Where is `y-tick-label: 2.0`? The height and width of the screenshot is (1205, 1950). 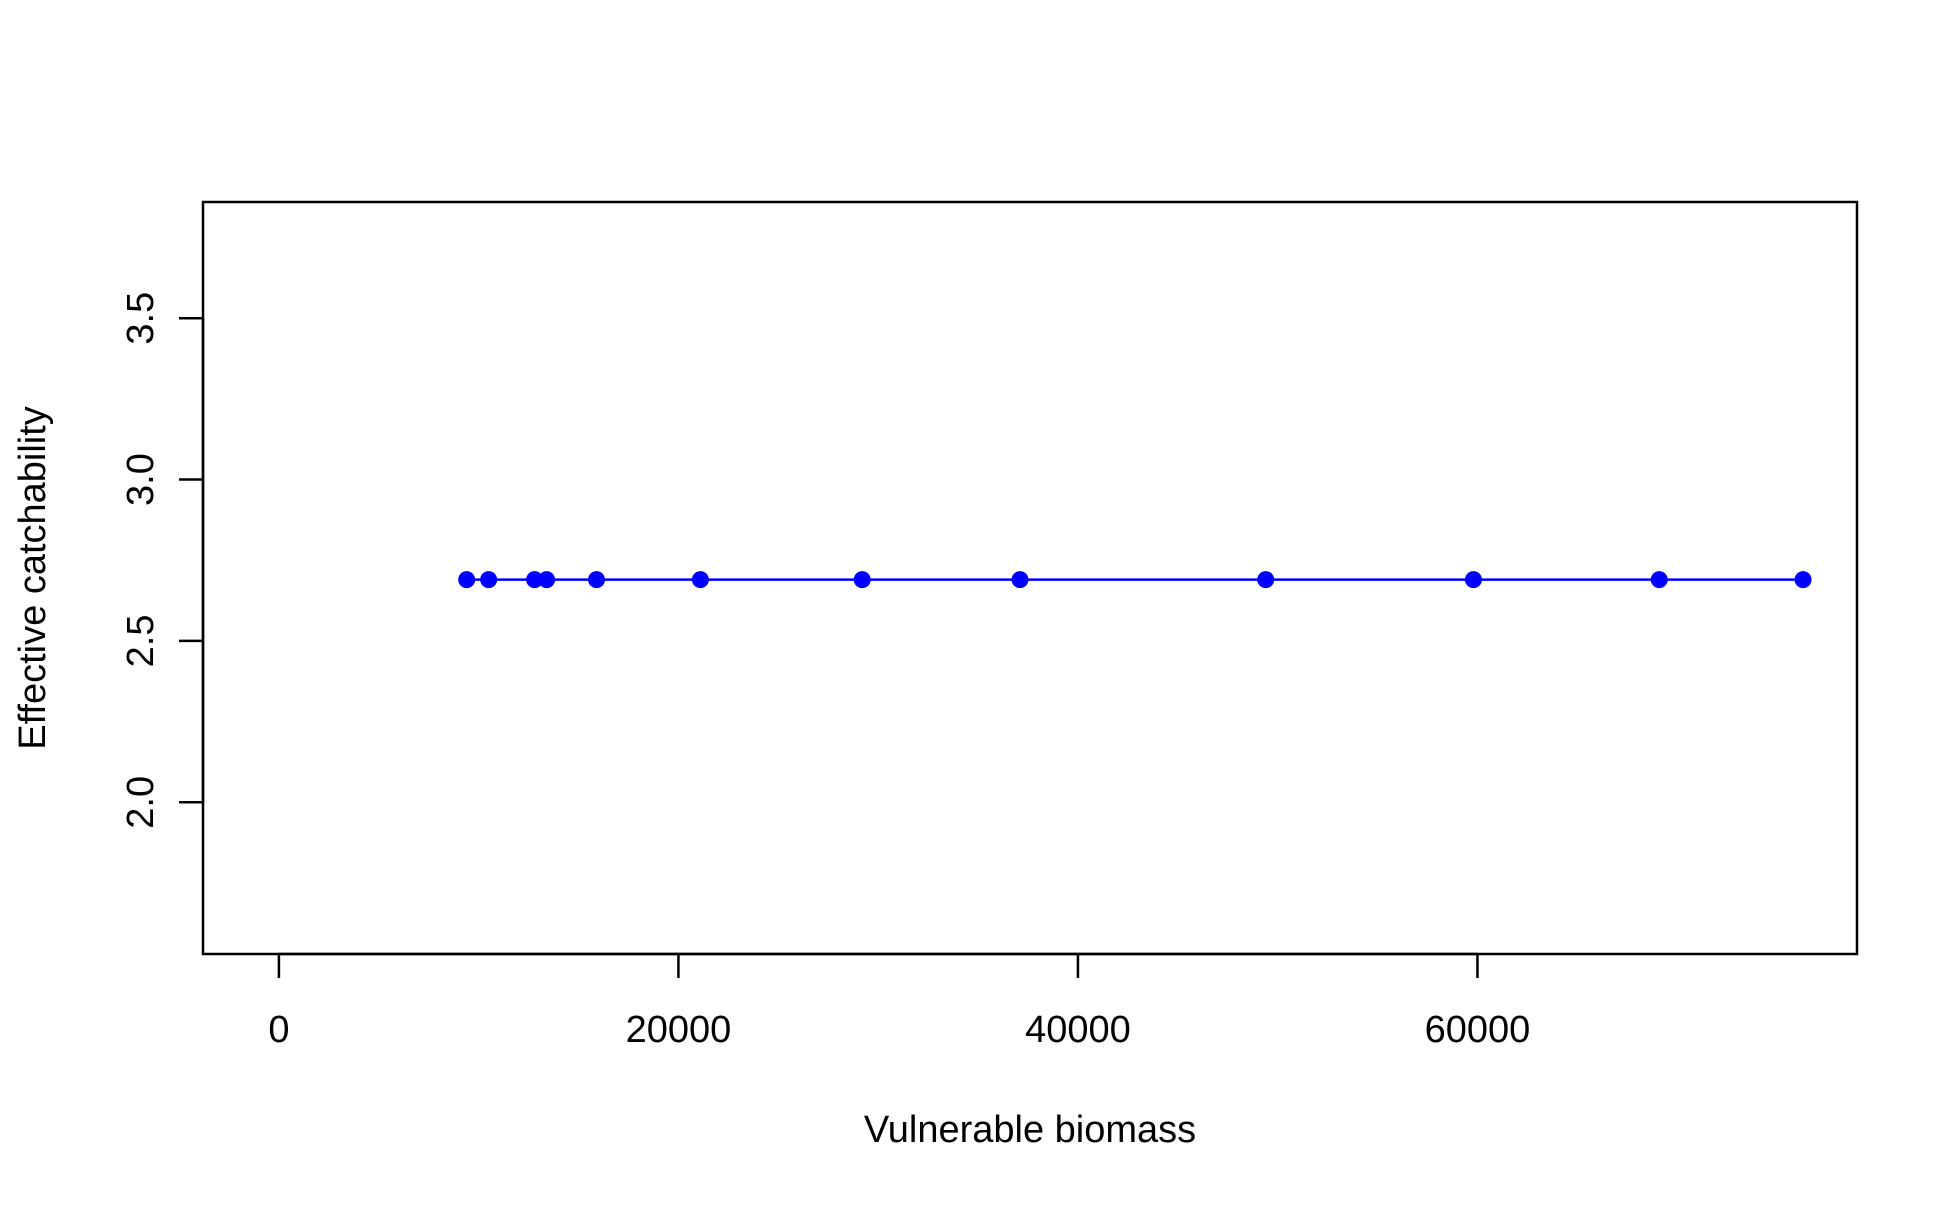 y-tick-label: 2.0 is located at coordinates (141, 802).